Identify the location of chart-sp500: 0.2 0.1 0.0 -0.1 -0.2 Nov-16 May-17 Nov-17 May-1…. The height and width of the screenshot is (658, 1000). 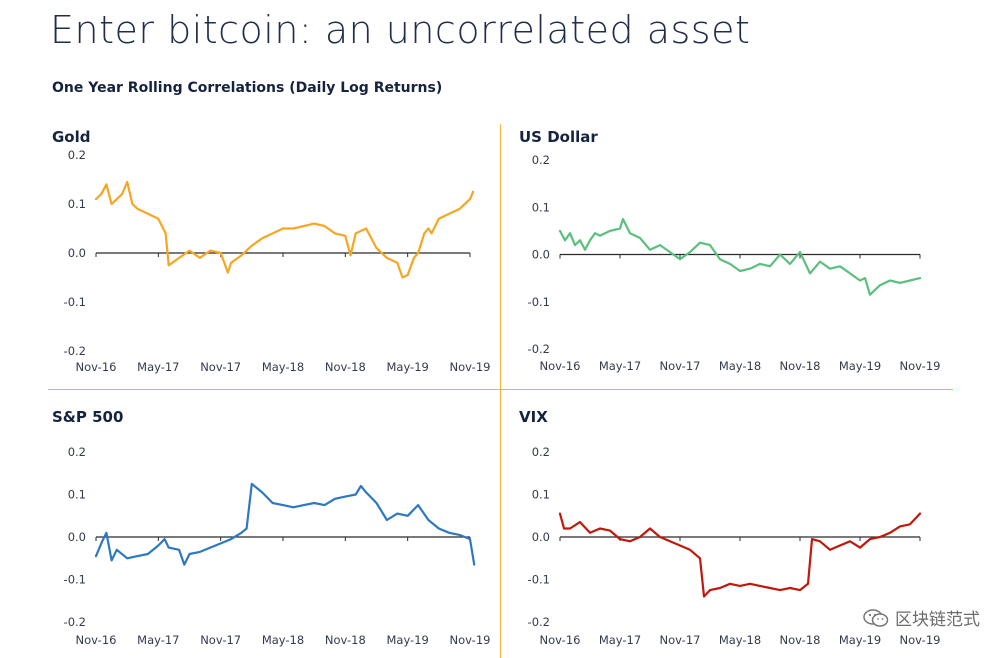
(277, 546).